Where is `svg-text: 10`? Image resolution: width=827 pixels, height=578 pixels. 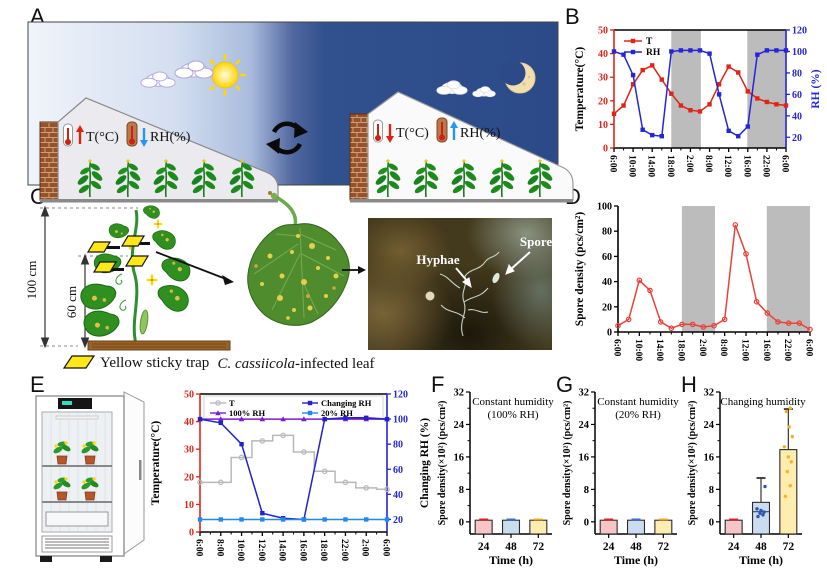 svg-text: 10 is located at coordinates (189, 505).